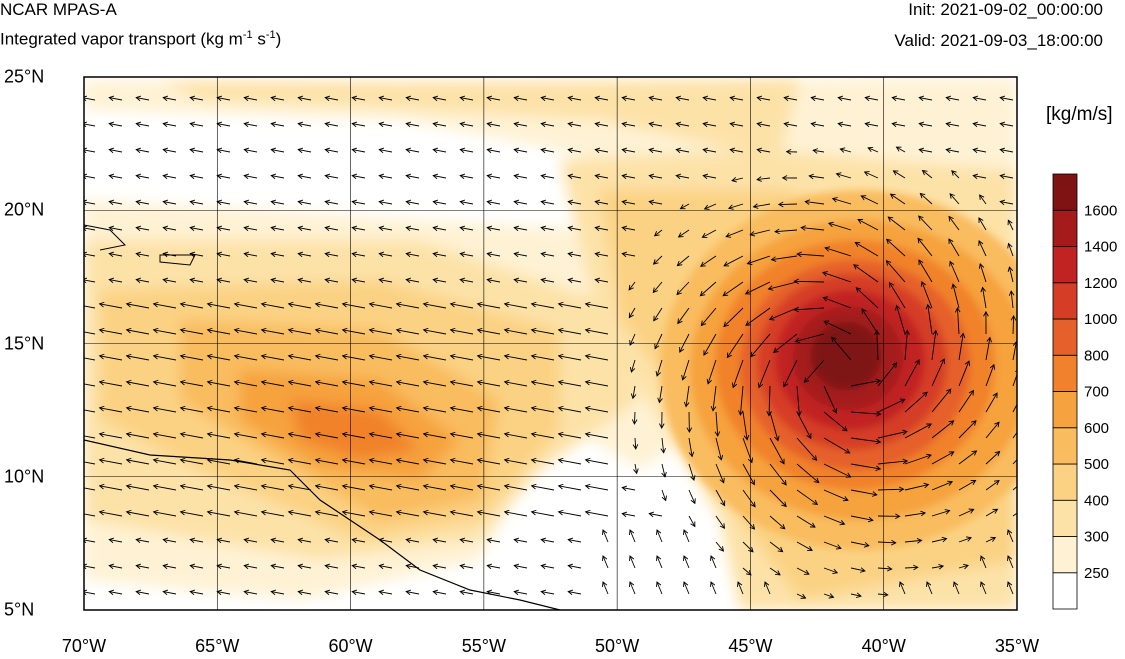 The width and height of the screenshot is (1125, 659). Describe the element at coordinates (483, 646) in the screenshot. I see `lon-tick-label: 55°W` at that location.